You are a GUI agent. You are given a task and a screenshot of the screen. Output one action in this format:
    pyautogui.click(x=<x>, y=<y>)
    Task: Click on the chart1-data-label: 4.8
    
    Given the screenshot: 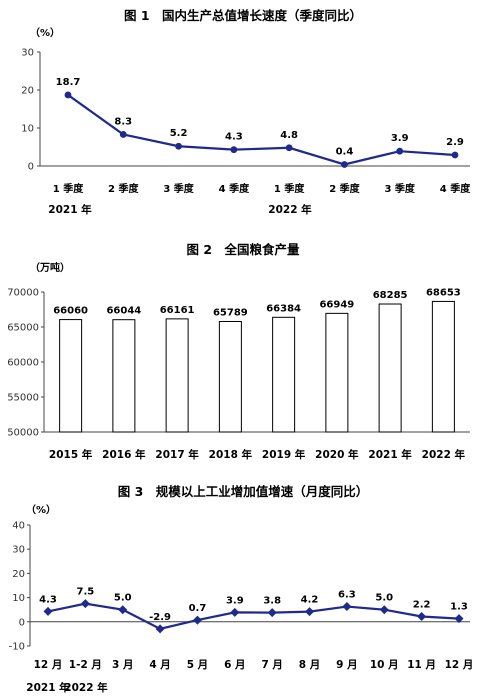 What is the action you would take?
    pyautogui.click(x=289, y=135)
    